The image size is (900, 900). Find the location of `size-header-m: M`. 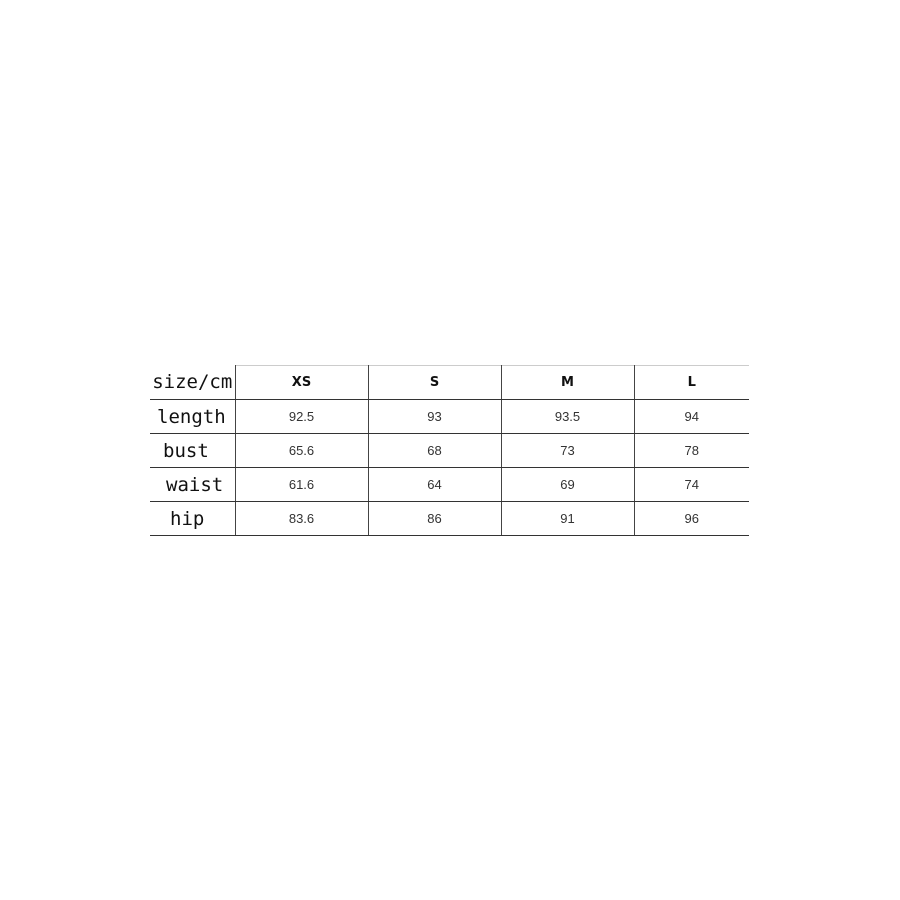

size-header-m: M is located at coordinates (568, 382).